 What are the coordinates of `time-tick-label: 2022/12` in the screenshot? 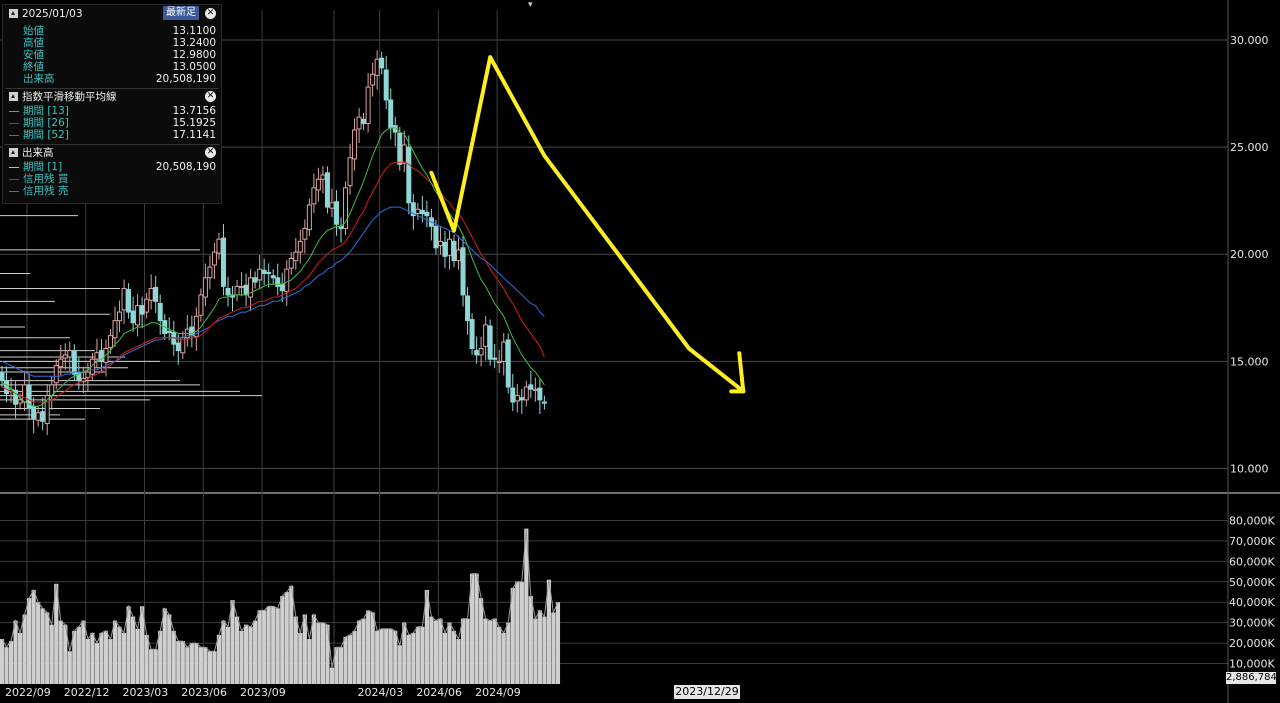 It's located at (87, 692).